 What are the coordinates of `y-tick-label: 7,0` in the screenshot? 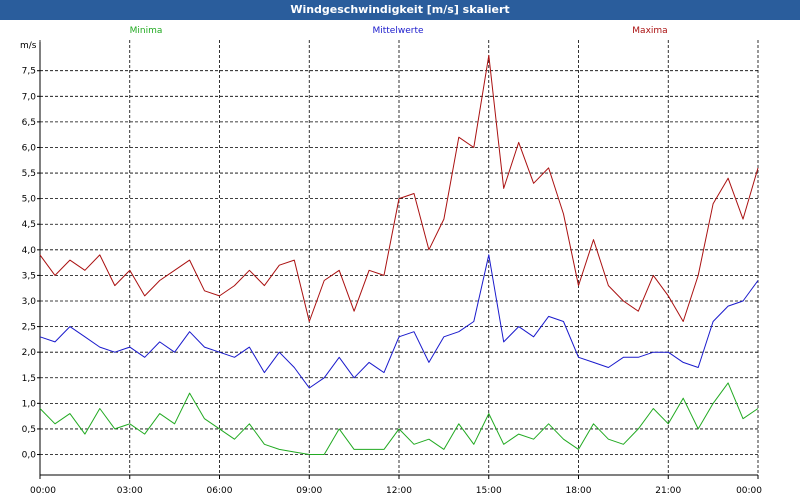 It's located at (29, 97).